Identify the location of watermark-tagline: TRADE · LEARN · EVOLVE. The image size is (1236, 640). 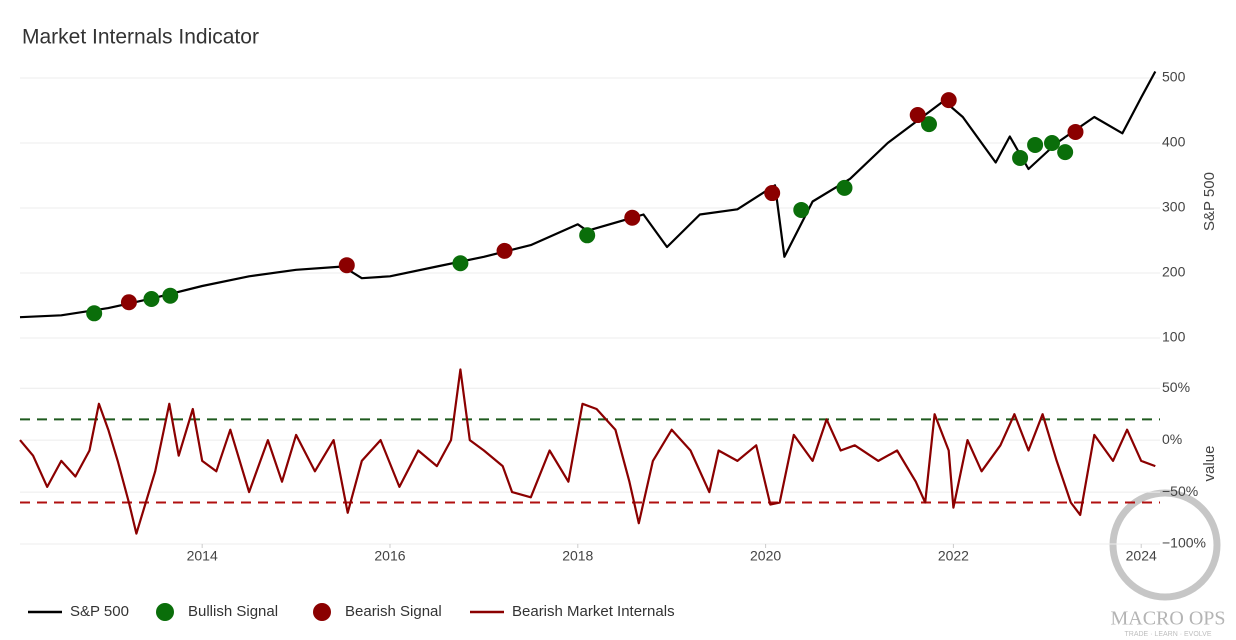
(1167, 634).